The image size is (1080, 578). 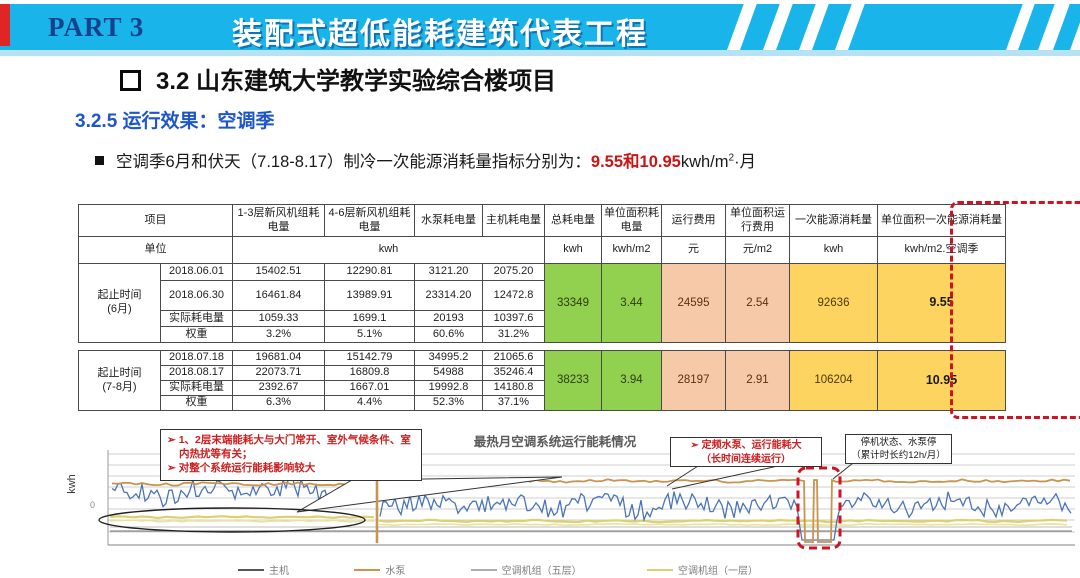 I want to click on bullet-prefix: 空调季6月和伏天（7.18-8.17）制冷一次能源消耗量指标分别为：, so click(x=353, y=162).